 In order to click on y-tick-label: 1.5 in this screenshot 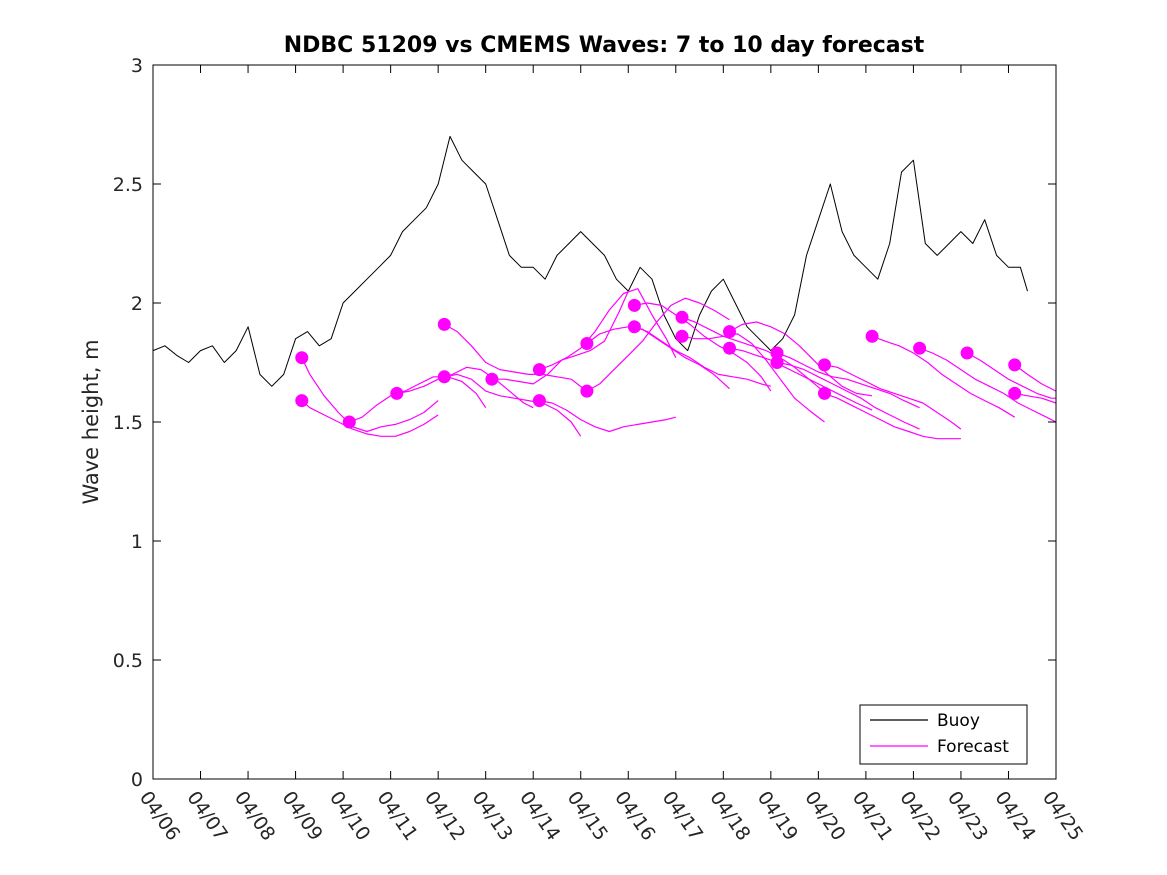, I will do `click(128, 423)`.